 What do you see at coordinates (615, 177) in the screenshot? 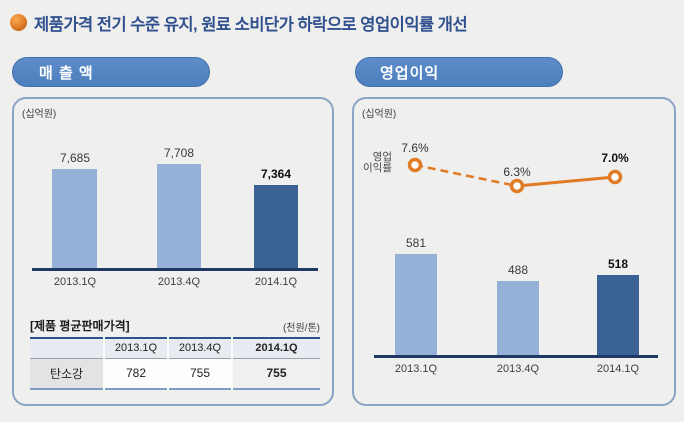
I see `margin-marker-2014-1q` at bounding box center [615, 177].